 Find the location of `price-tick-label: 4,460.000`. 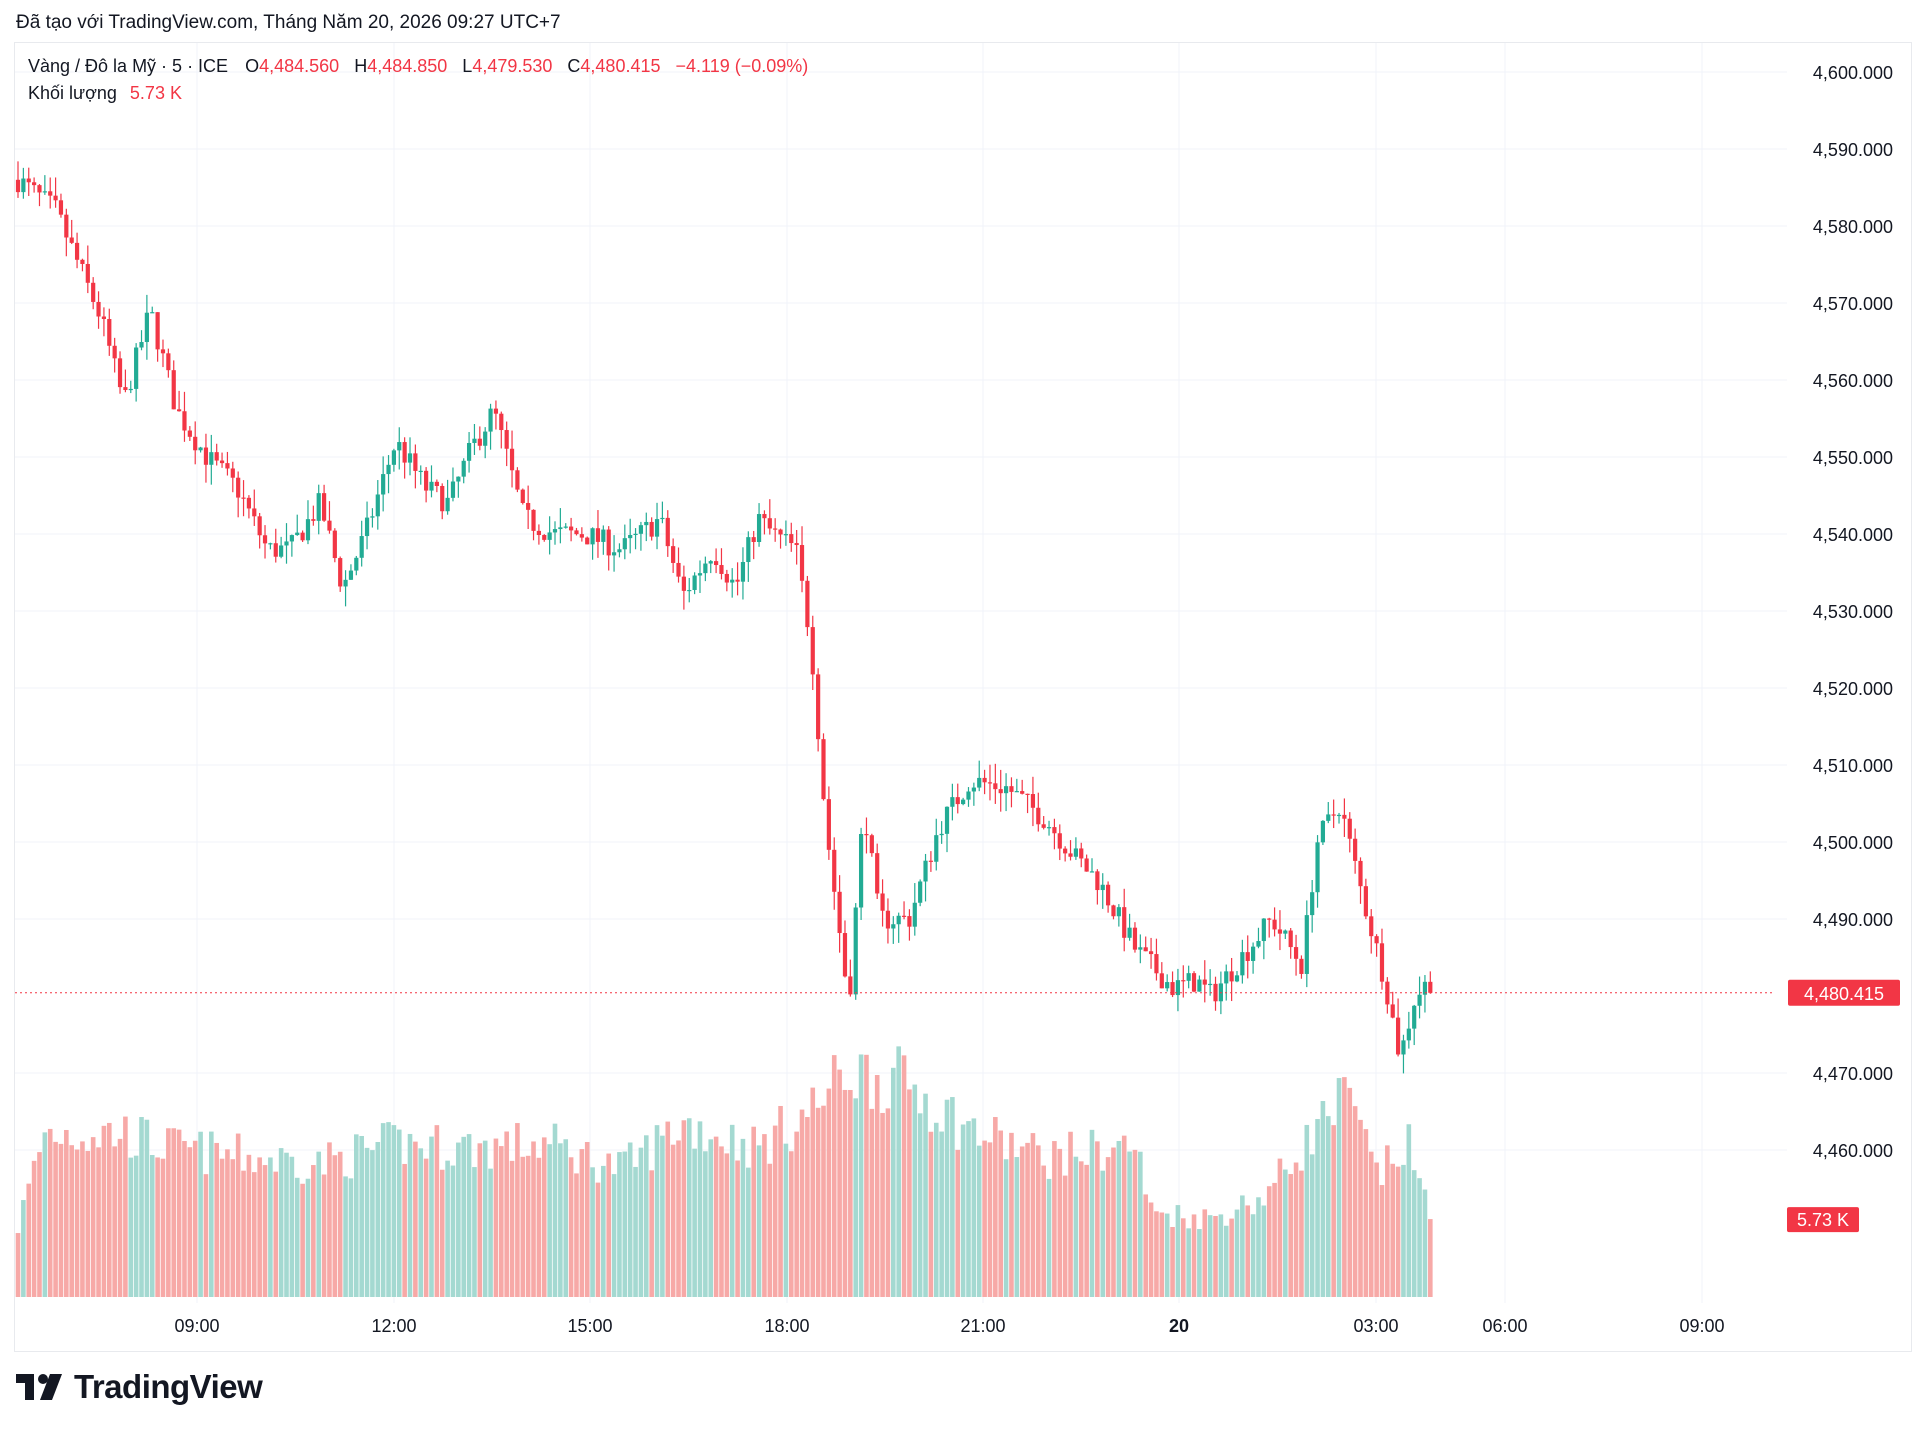

price-tick-label: 4,460.000 is located at coordinates (1853, 1151).